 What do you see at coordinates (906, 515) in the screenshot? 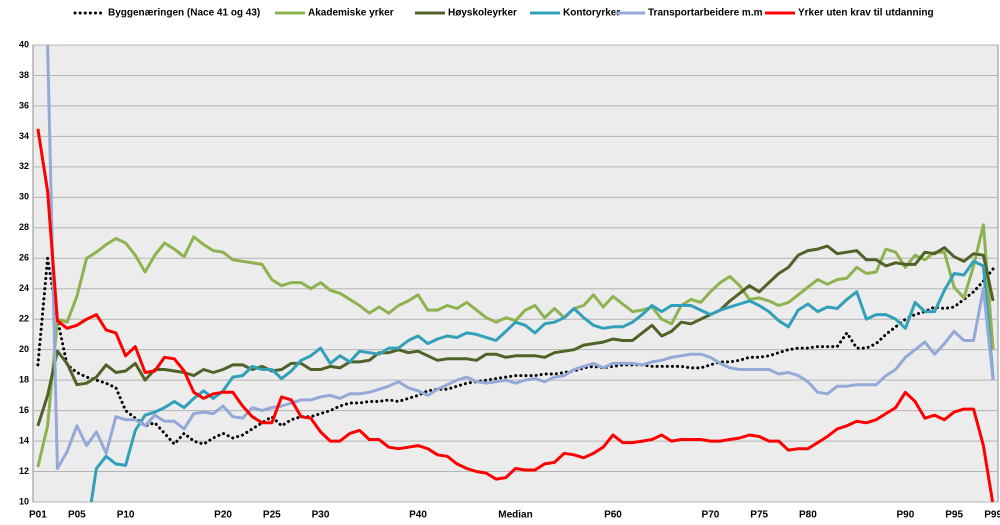
I see `x-tick-label: P90` at bounding box center [906, 515].